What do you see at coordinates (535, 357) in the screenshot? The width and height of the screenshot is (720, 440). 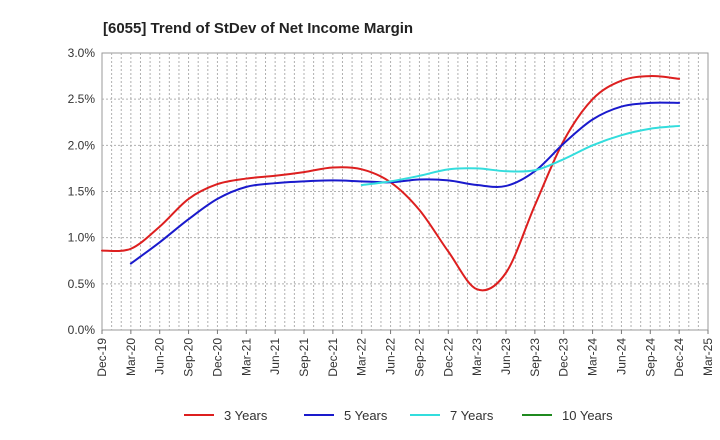 I see `x-tick-label: Sep-23` at bounding box center [535, 357].